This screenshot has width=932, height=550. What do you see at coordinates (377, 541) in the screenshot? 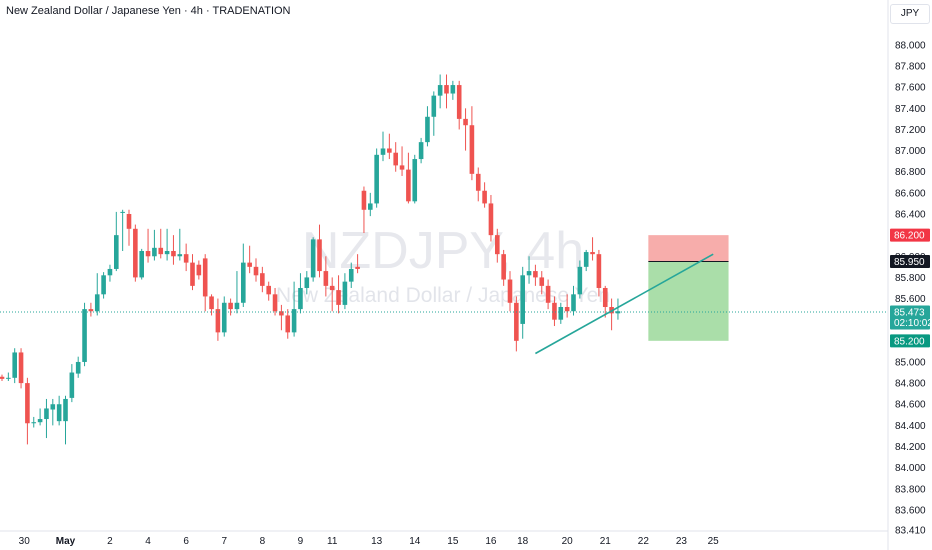
I see `x-tick-label: 13` at bounding box center [377, 541].